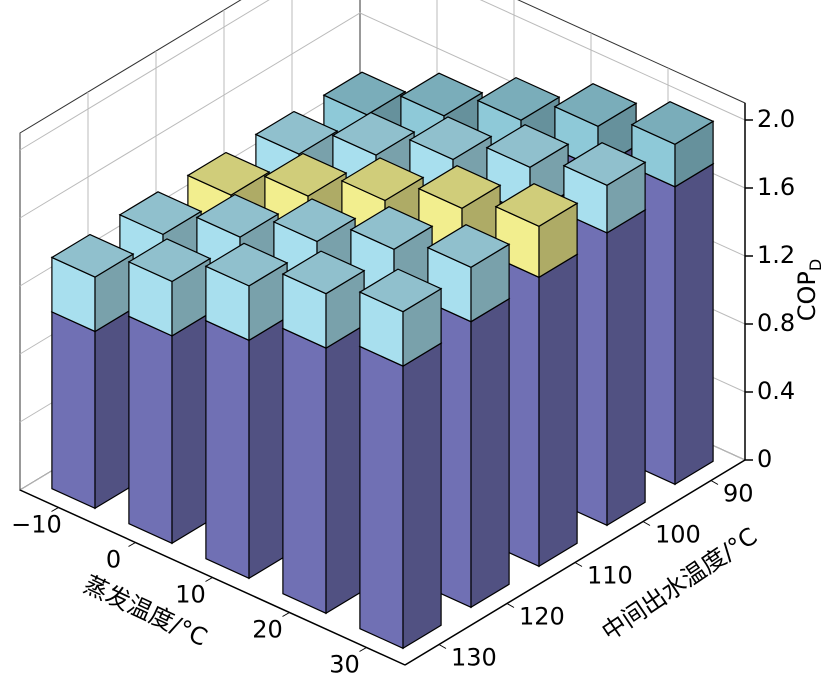 The image size is (827, 678). What do you see at coordinates (776, 255) in the screenshot?
I see `z-tick-label: 1.2` at bounding box center [776, 255].